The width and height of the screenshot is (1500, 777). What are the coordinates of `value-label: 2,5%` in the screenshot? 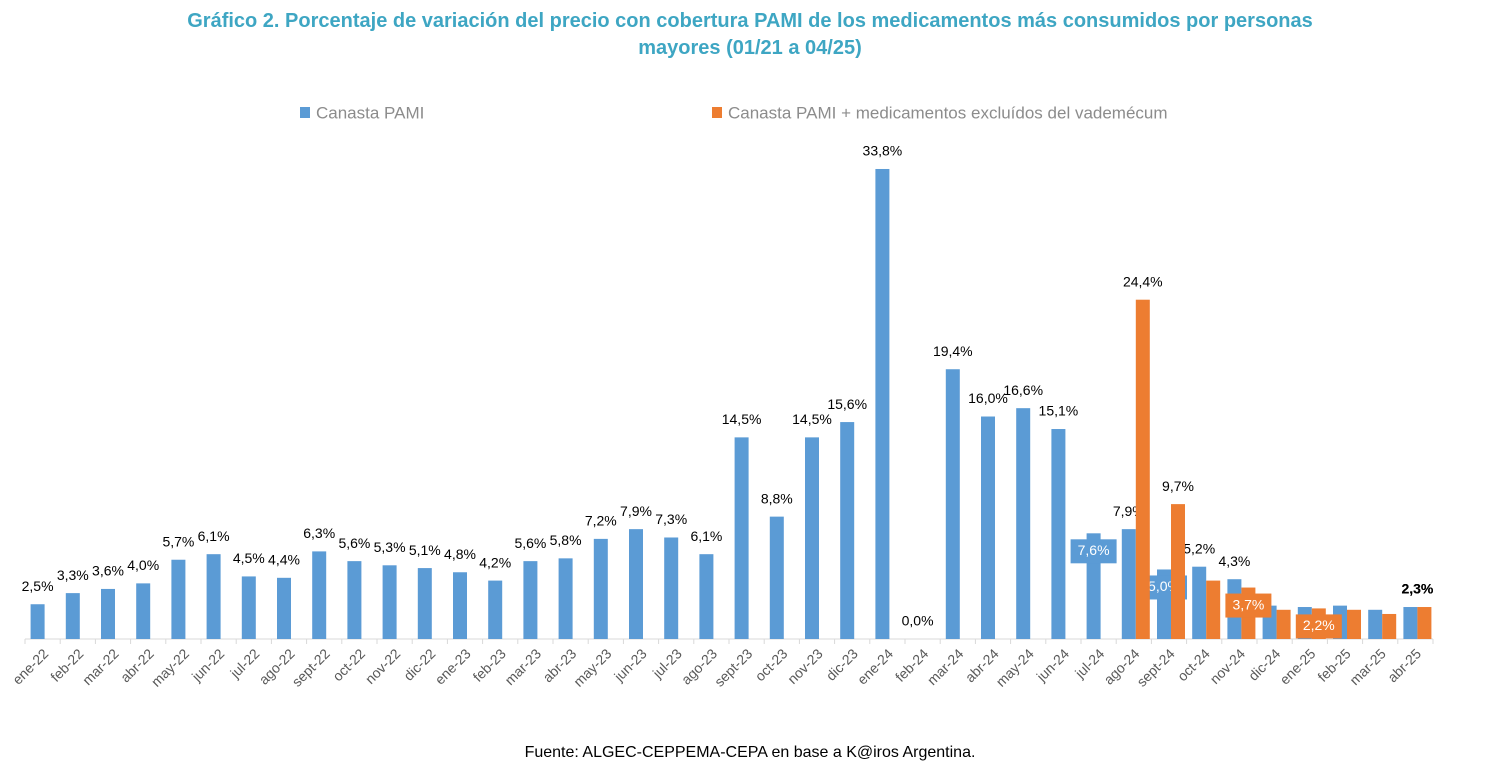 It's located at (38, 586).